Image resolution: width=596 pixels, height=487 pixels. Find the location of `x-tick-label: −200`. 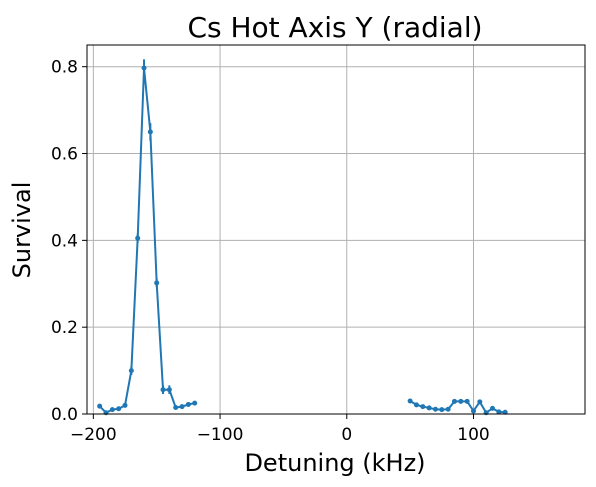

x-tick-label: −200 is located at coordinates (93, 435).